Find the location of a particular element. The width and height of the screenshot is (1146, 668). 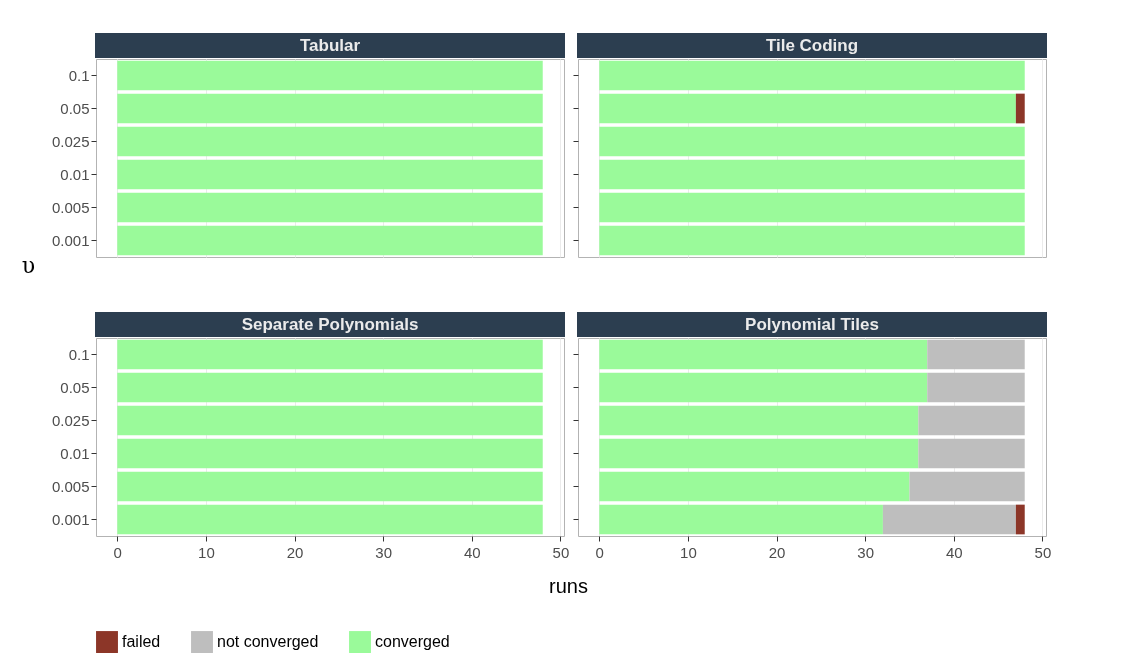

chart-title: Separate Polynomials is located at coordinates (330, 324).